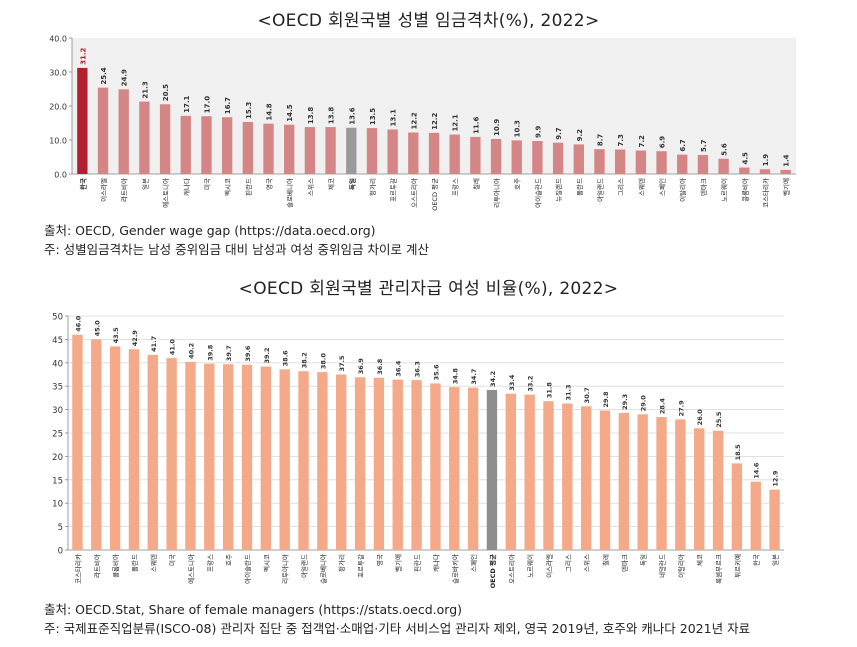 The width and height of the screenshot is (857, 647). What do you see at coordinates (518, 184) in the screenshot?
I see `x-category-label: 호주` at bounding box center [518, 184].